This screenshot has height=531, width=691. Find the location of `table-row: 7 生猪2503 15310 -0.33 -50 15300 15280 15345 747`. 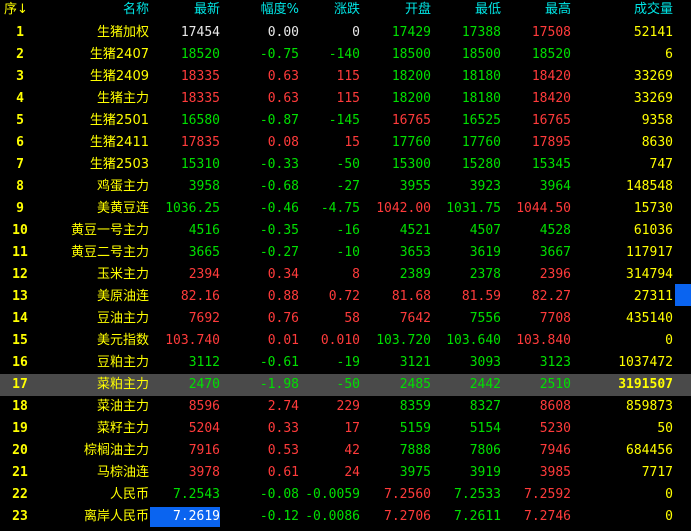

table-row: 7 生猪2503 15310 -0.33 -50 15300 15280 15345 747 is located at coordinates (345, 165).